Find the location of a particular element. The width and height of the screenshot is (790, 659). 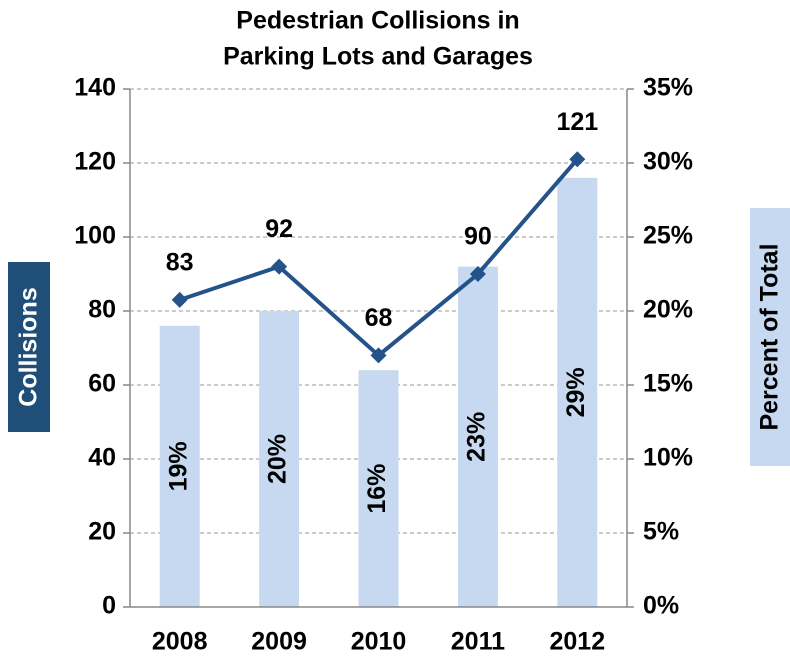

bar-value-label: 20% is located at coordinates (278, 459).